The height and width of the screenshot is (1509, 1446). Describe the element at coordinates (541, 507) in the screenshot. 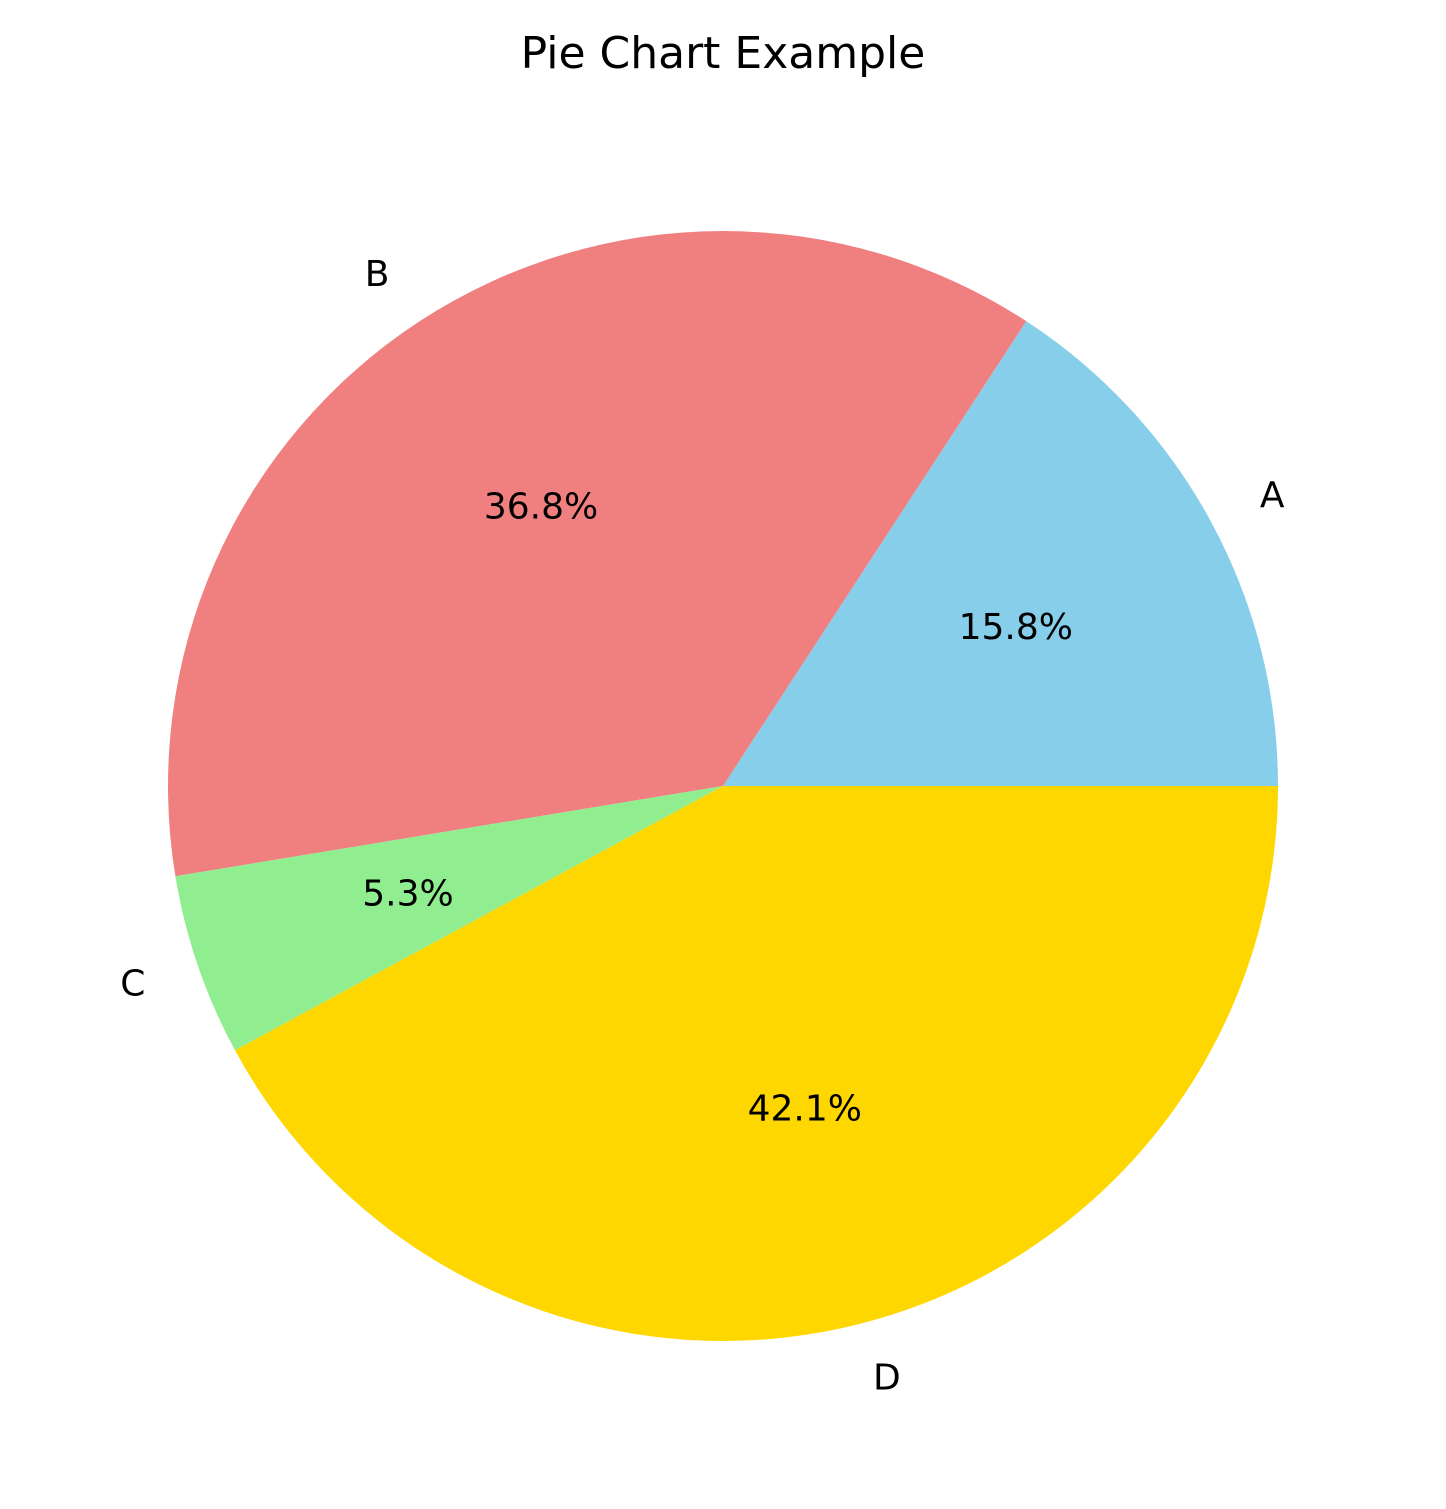

I see `percent-label-b: 36.8%` at that location.